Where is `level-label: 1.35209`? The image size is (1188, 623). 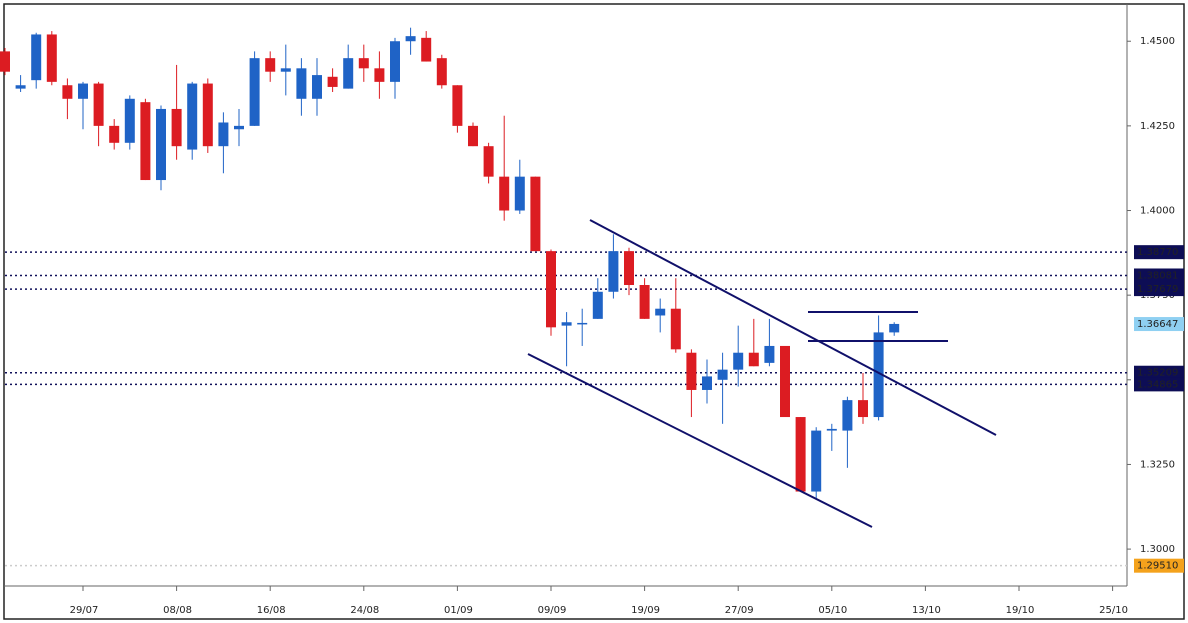 level-label: 1.35209 is located at coordinates (1157, 373).